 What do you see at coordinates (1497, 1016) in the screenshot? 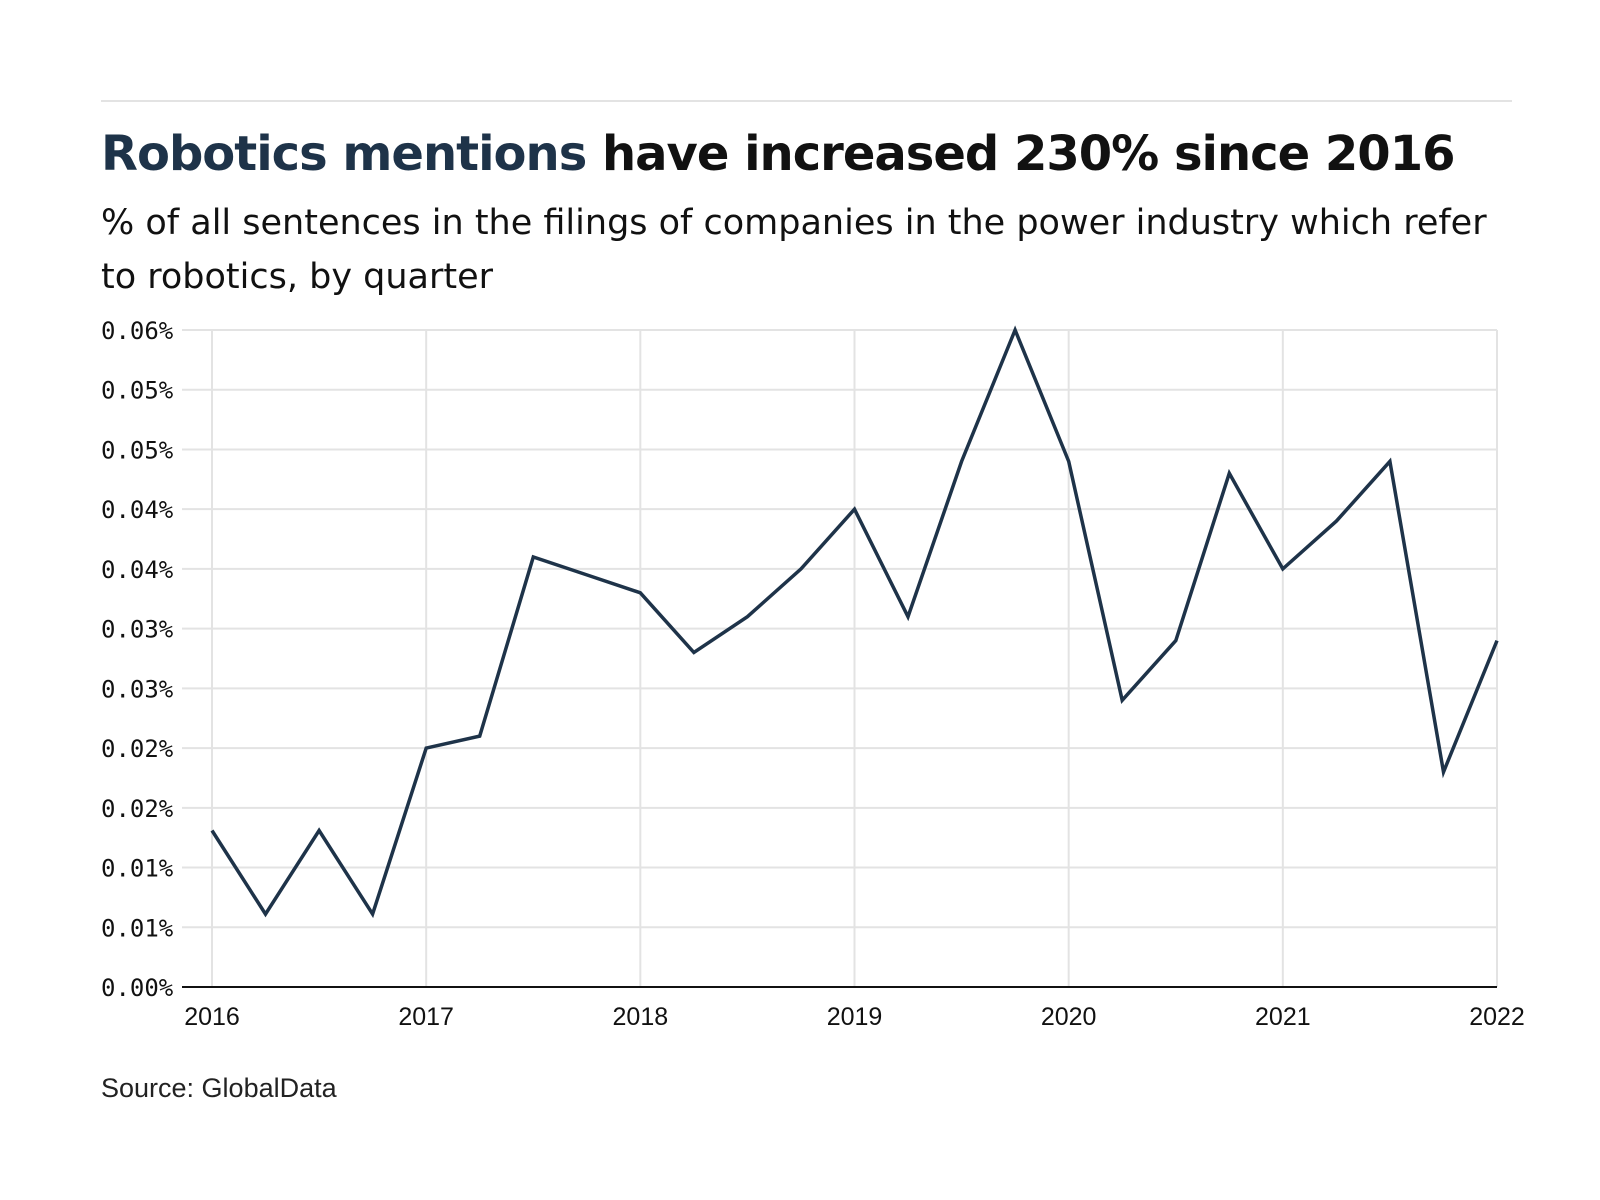
I see `x-tick-label: 2022` at bounding box center [1497, 1016].